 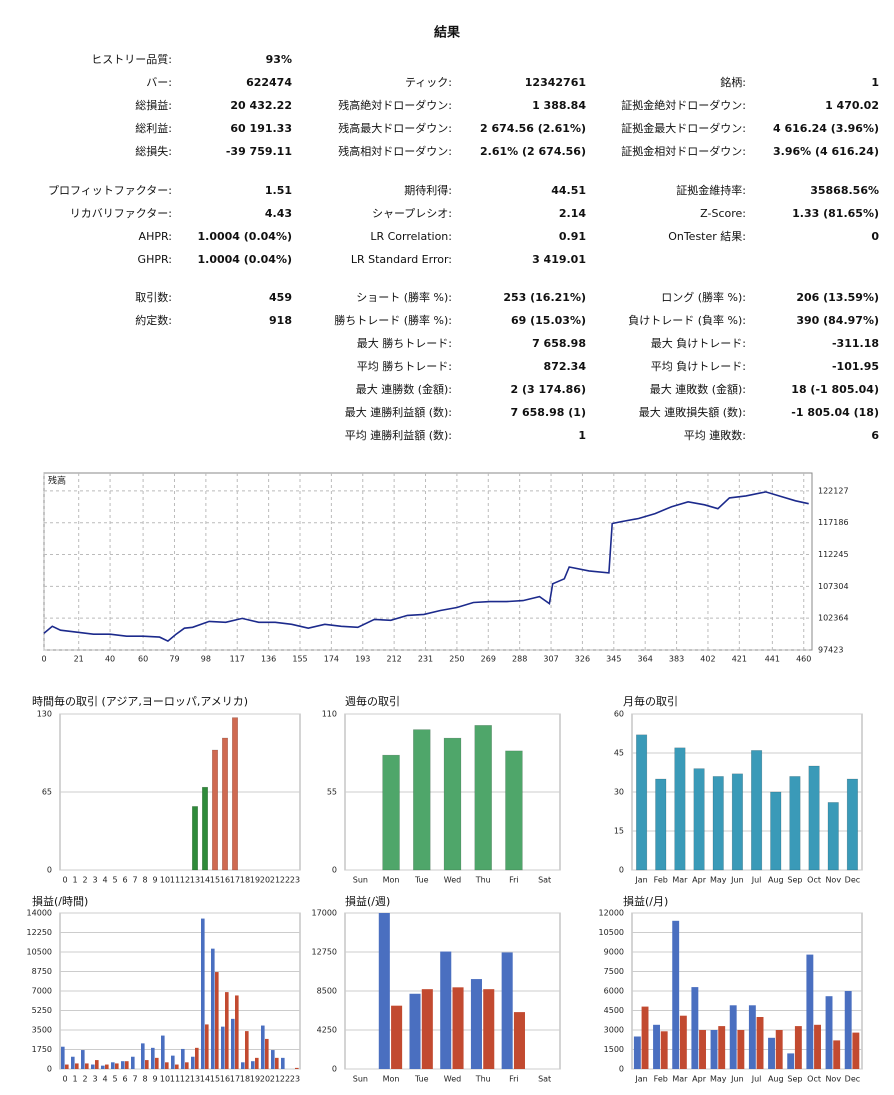 What do you see at coordinates (42, 1049) in the screenshot?
I see `y-tick-label: 1750` at bounding box center [42, 1049].